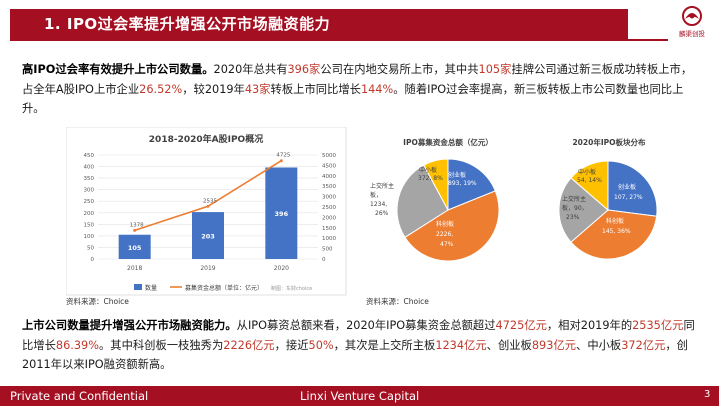 Image resolution: width=719 pixels, height=406 pixels. I want to click on highlight-value: 4725亿元, so click(521, 325).